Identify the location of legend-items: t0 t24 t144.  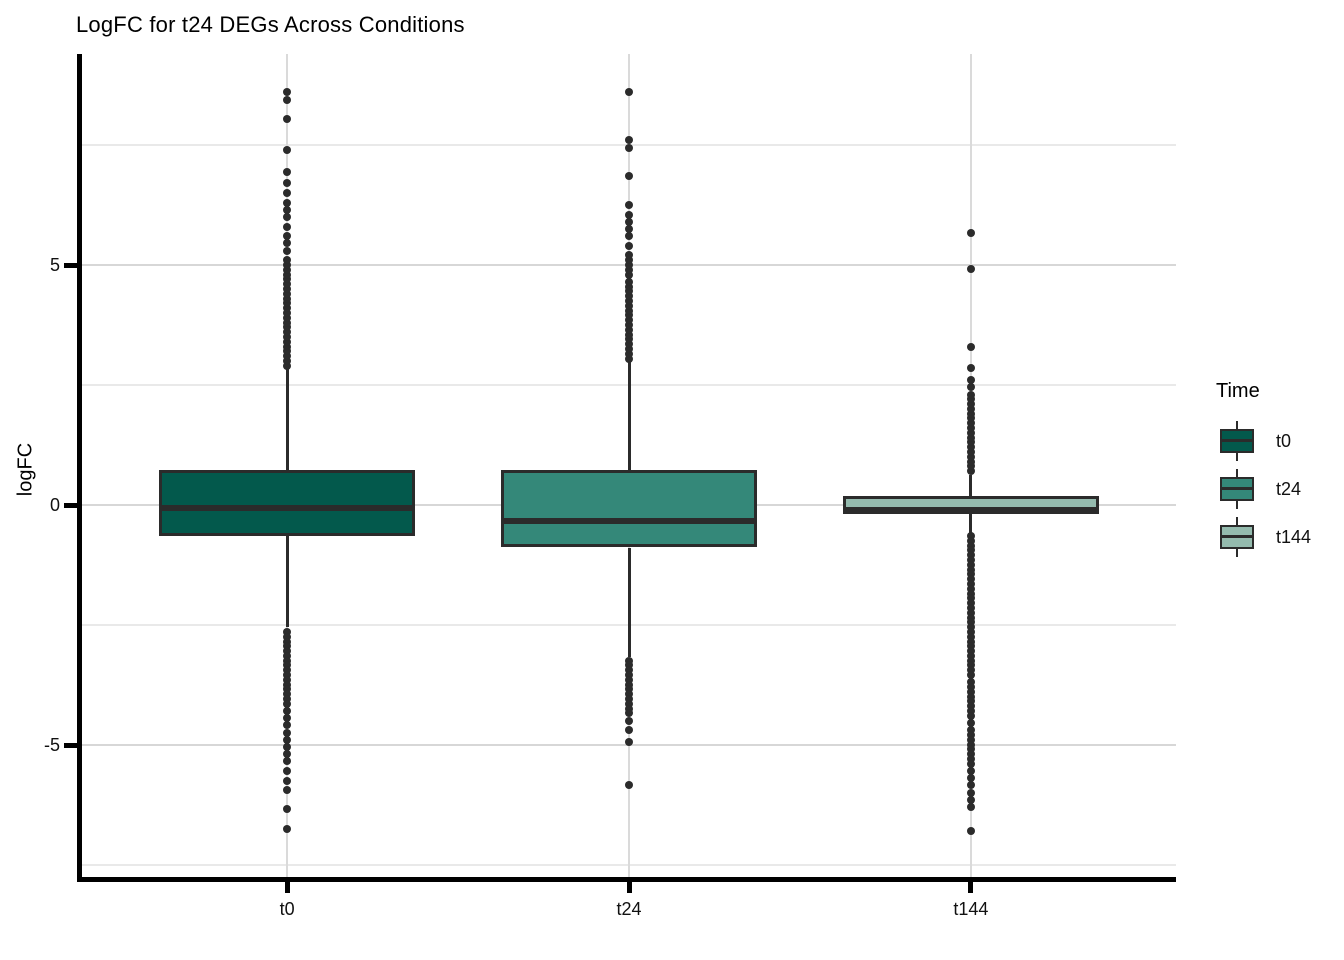
(1279, 489).